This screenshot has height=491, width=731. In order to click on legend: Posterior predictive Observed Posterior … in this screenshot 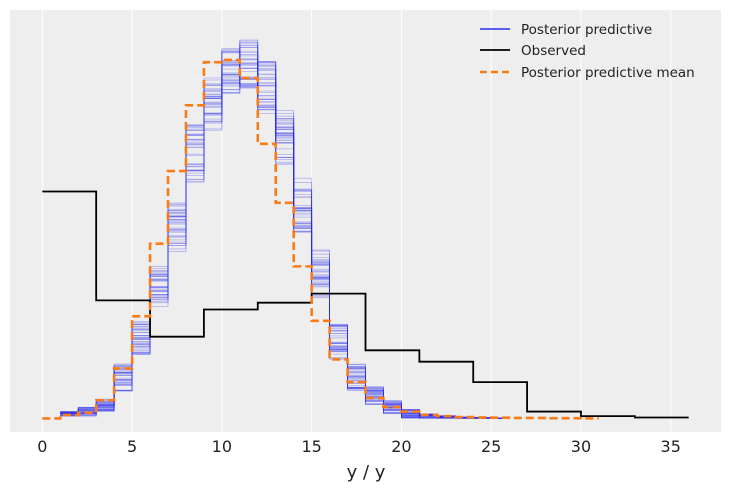, I will do `click(587, 51)`.